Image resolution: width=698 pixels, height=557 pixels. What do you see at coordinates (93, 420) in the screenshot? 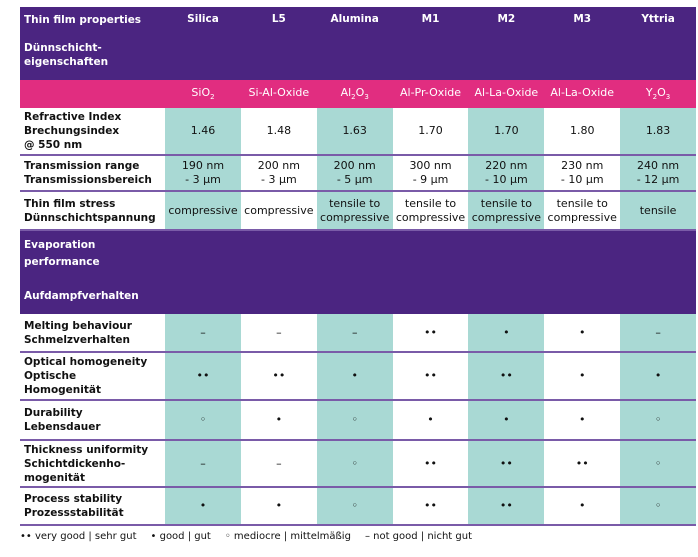
I see `row-label: Durability Lebensdauer` at bounding box center [93, 420].